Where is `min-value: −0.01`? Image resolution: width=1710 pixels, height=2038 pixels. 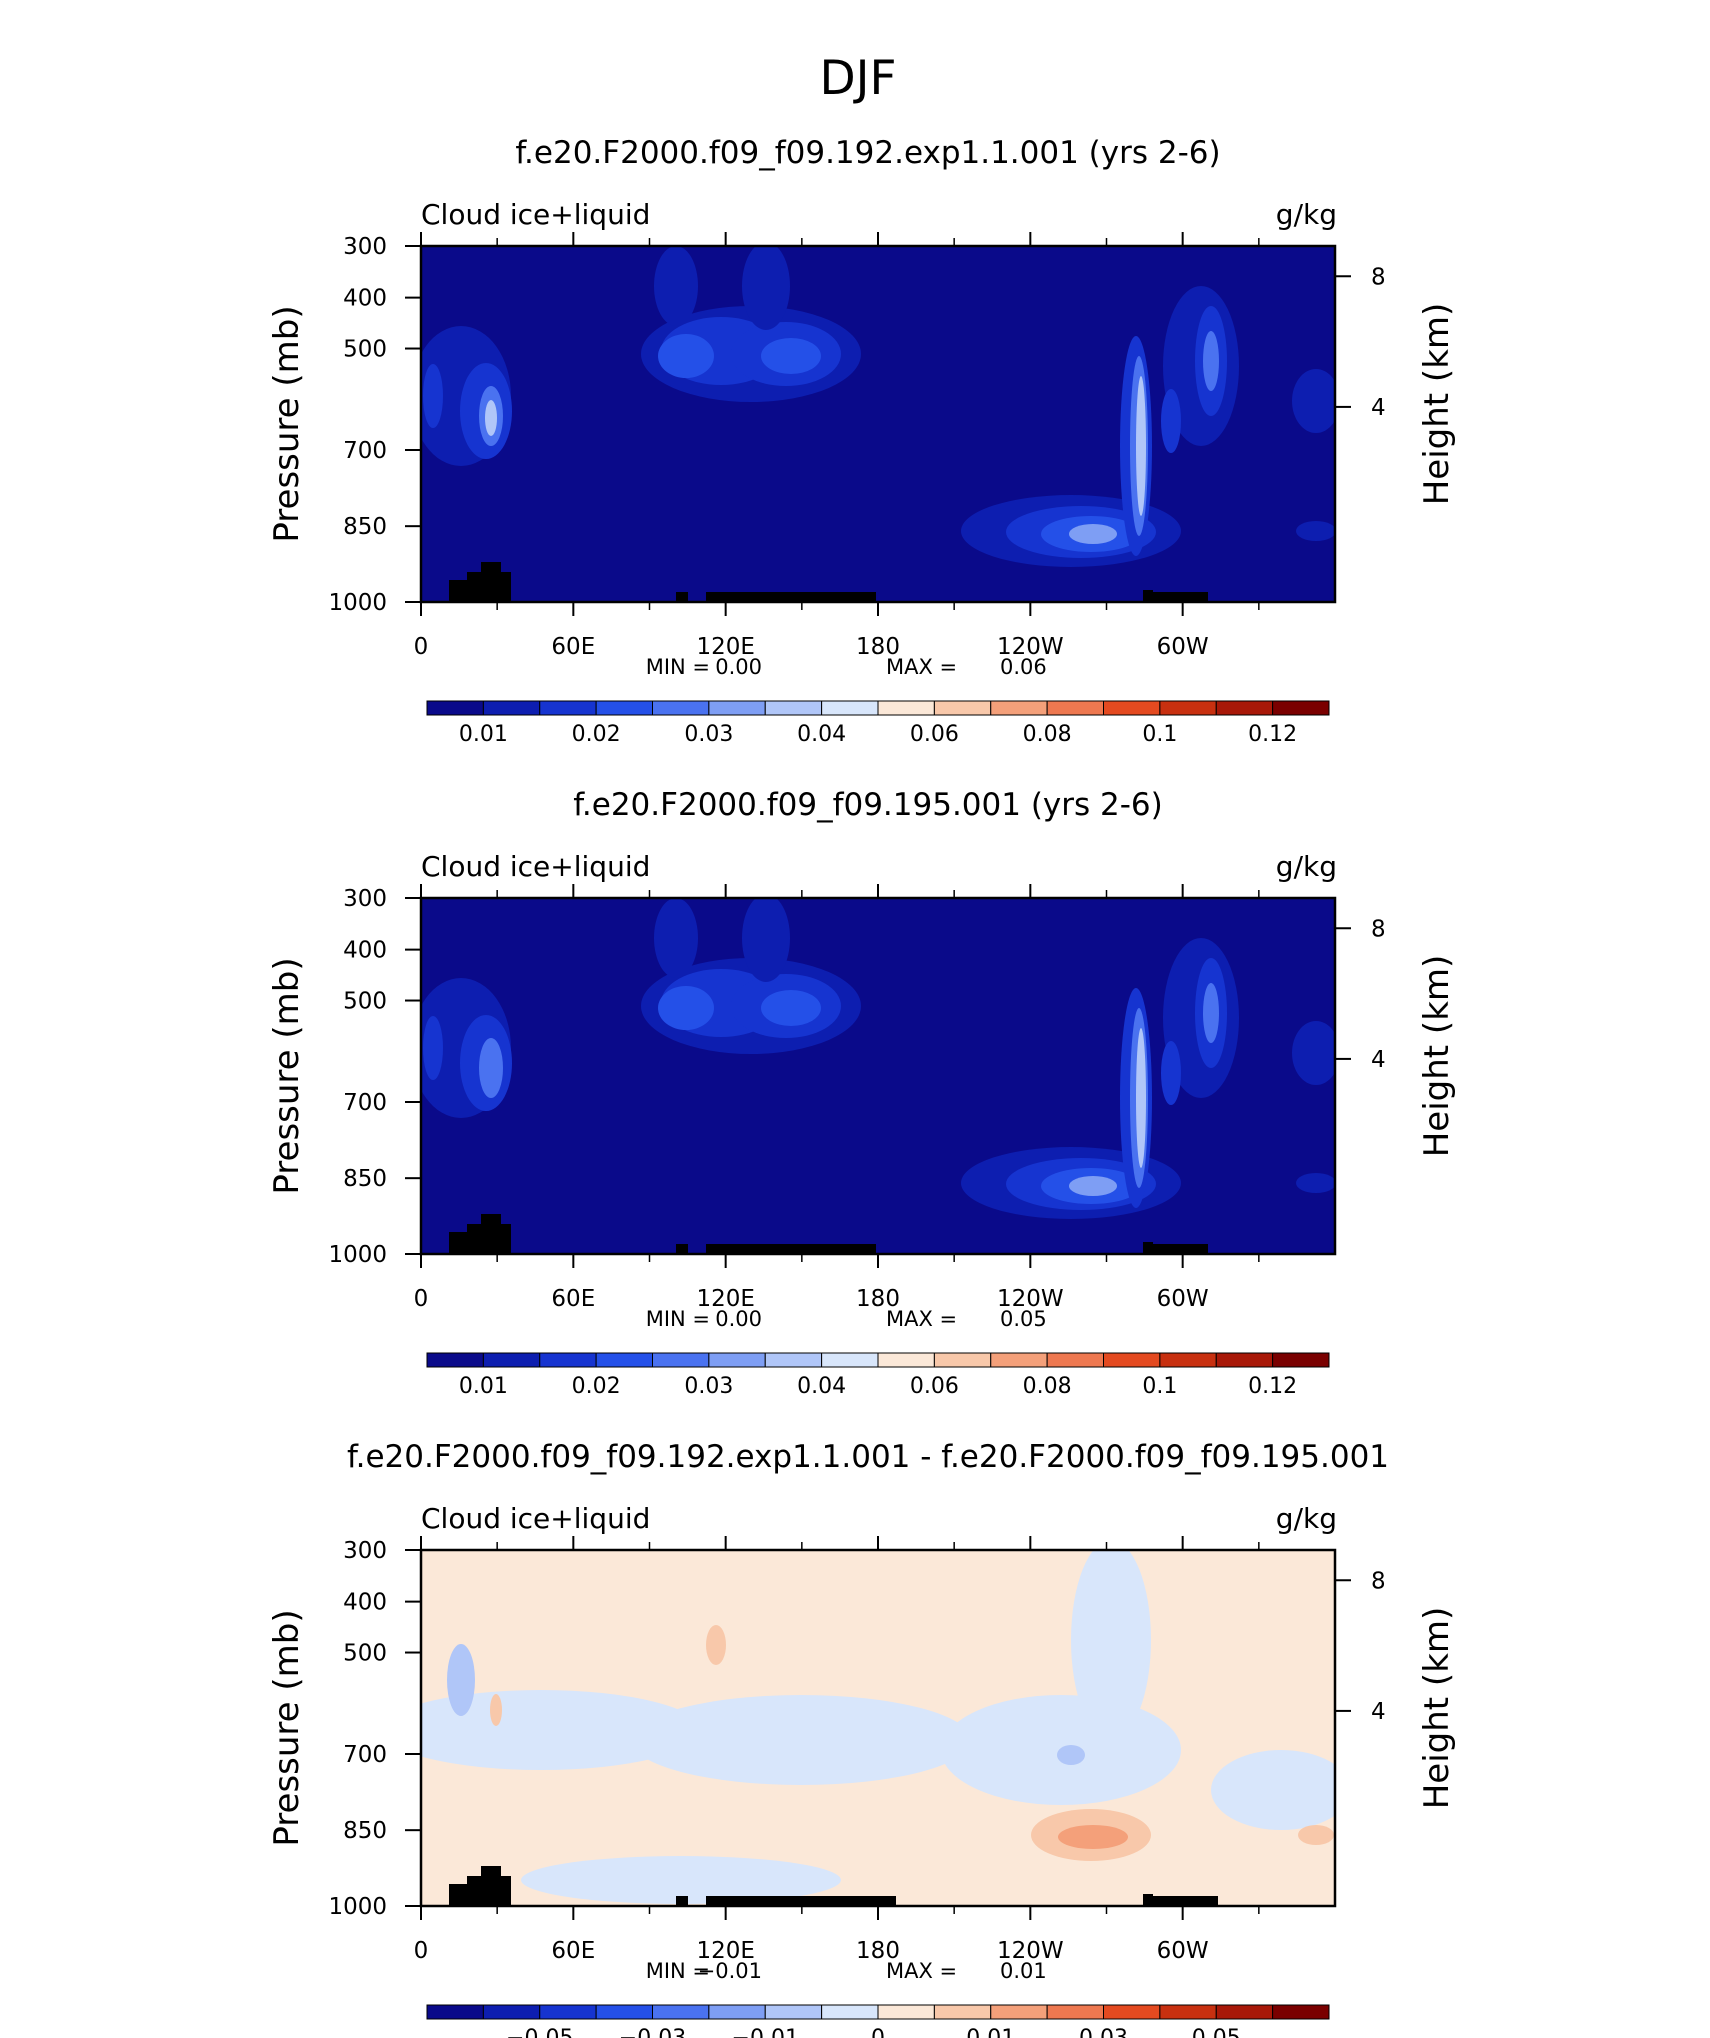 min-value: −0.01 is located at coordinates (730, 1971).